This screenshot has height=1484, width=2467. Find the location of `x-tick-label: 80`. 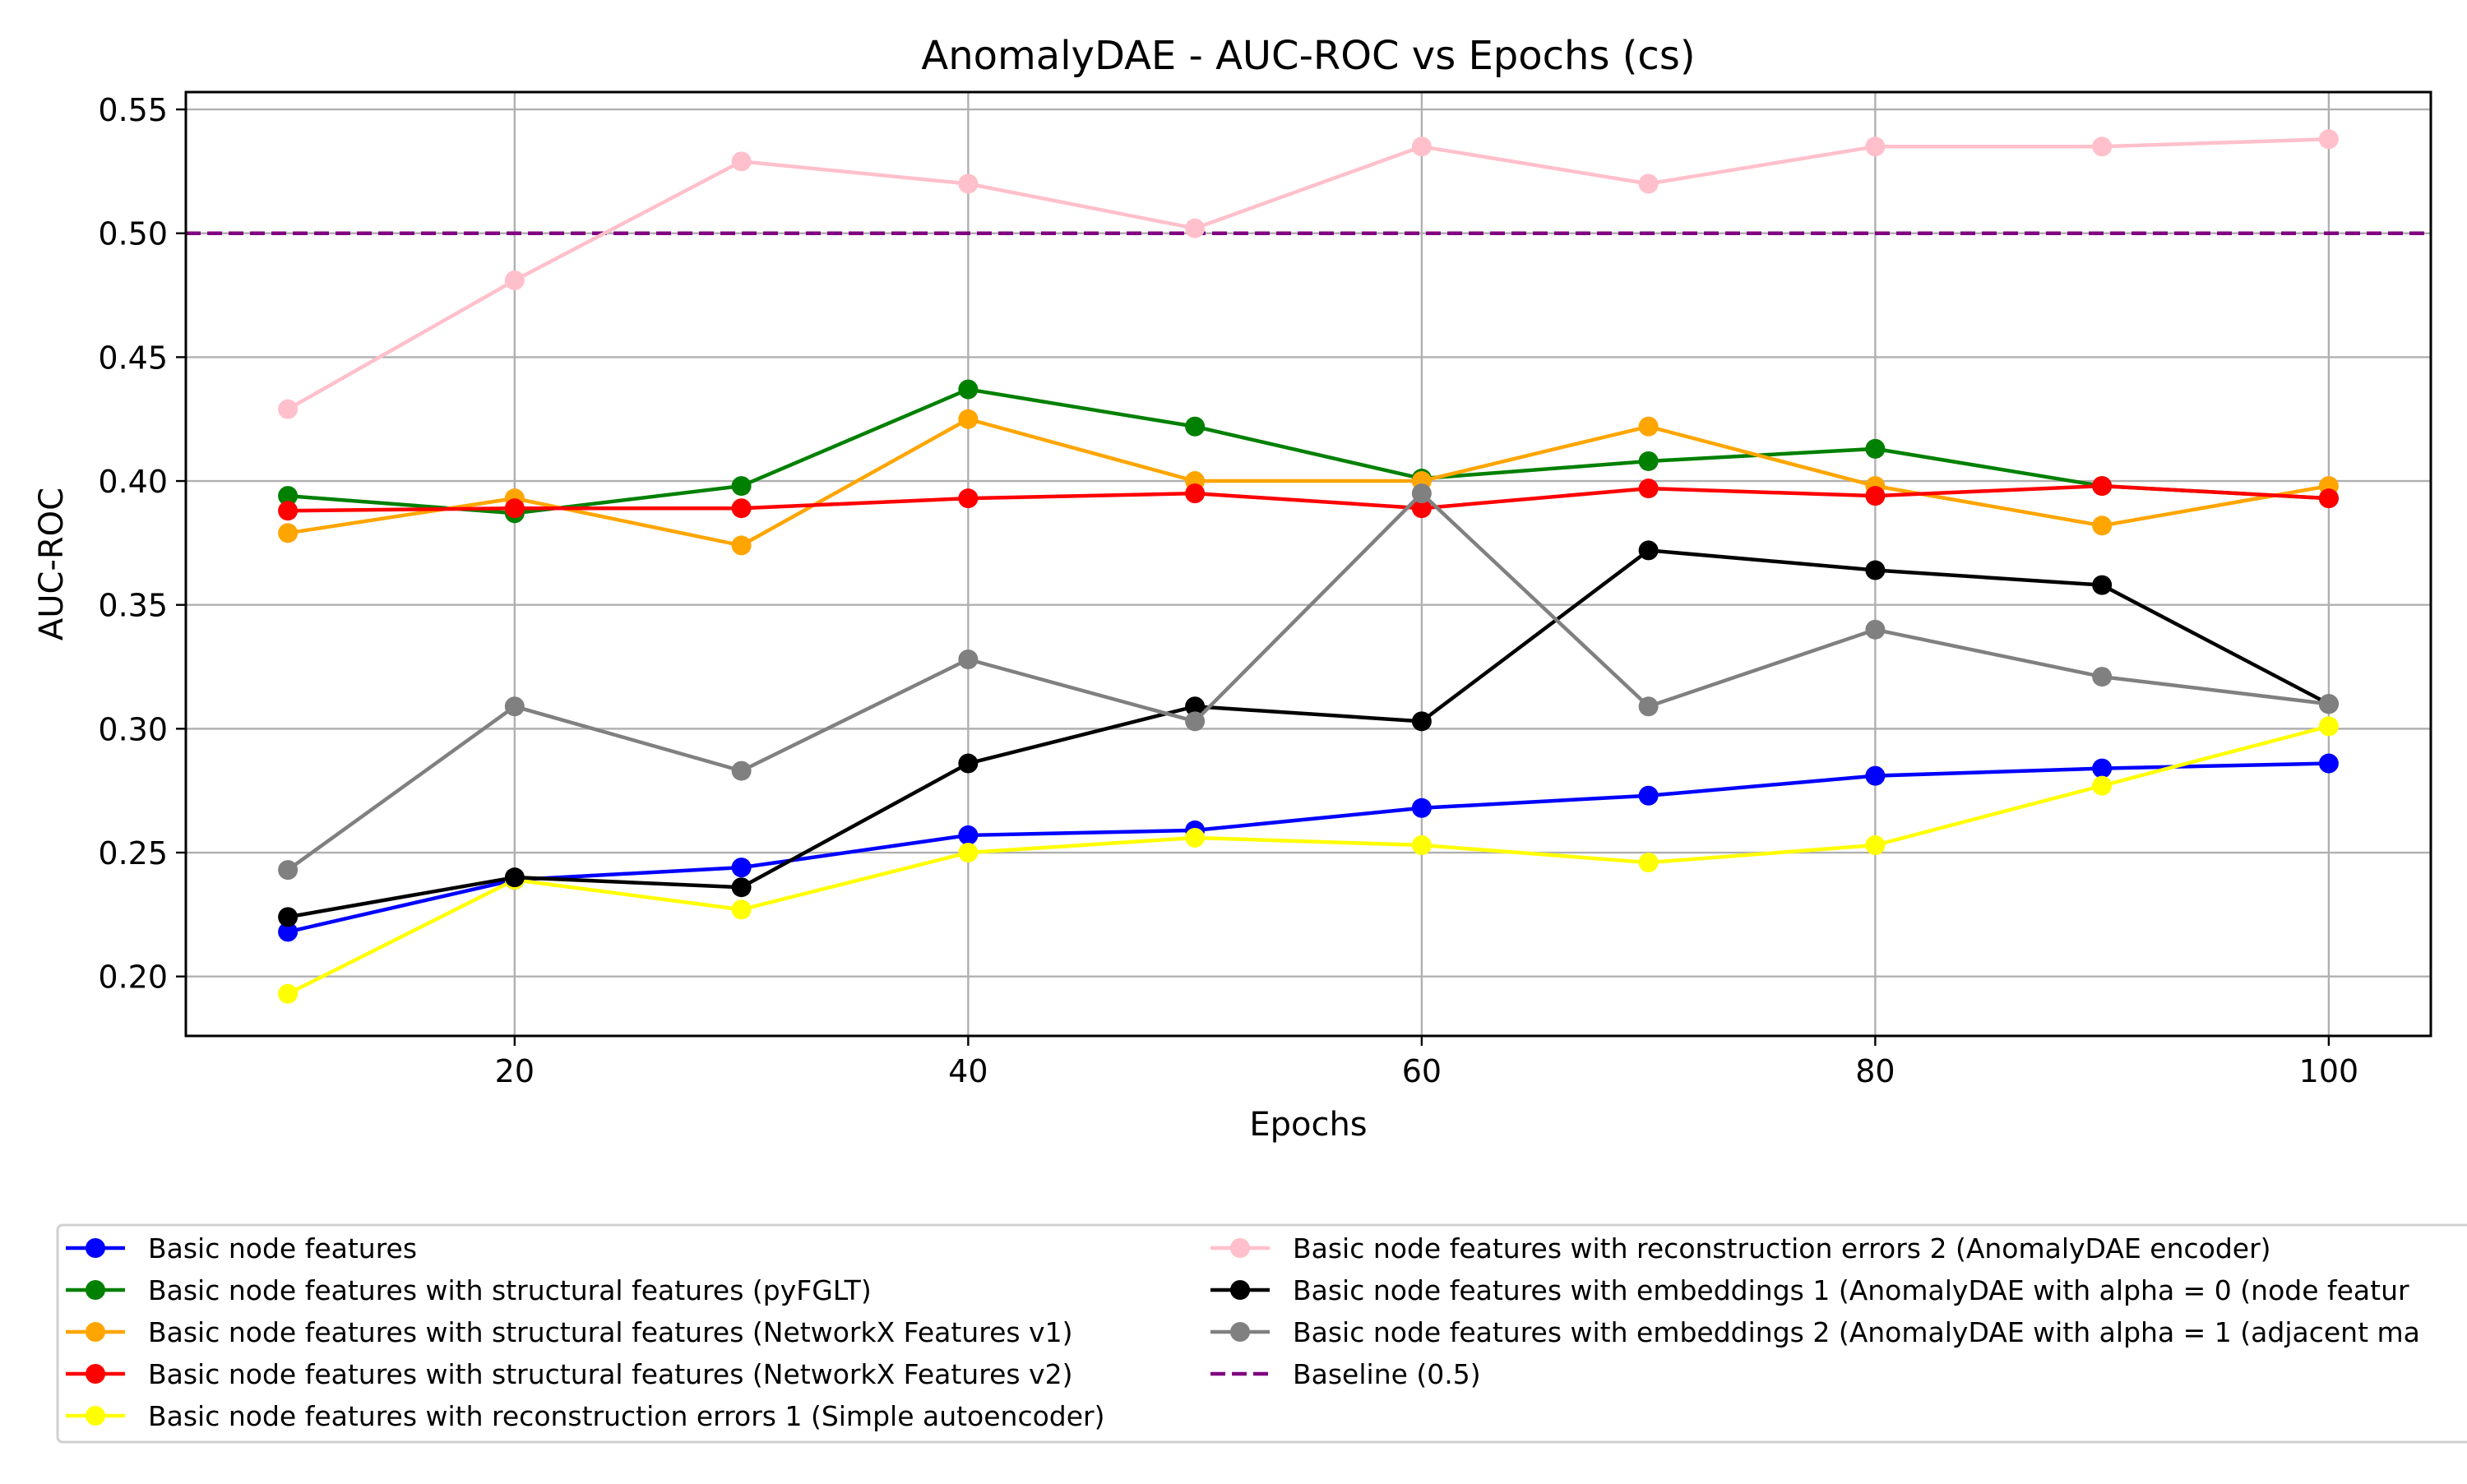

x-tick-label: 80 is located at coordinates (1875, 1071).